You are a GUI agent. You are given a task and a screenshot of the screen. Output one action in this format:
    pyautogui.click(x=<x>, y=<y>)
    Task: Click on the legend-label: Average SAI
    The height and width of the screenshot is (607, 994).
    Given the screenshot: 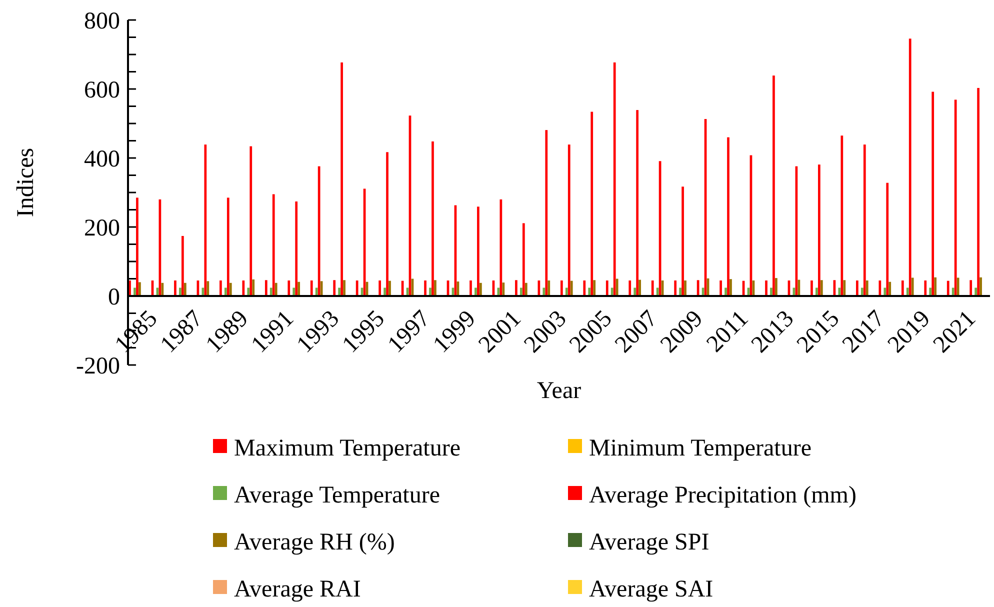 What is the action you would take?
    pyautogui.click(x=651, y=589)
    